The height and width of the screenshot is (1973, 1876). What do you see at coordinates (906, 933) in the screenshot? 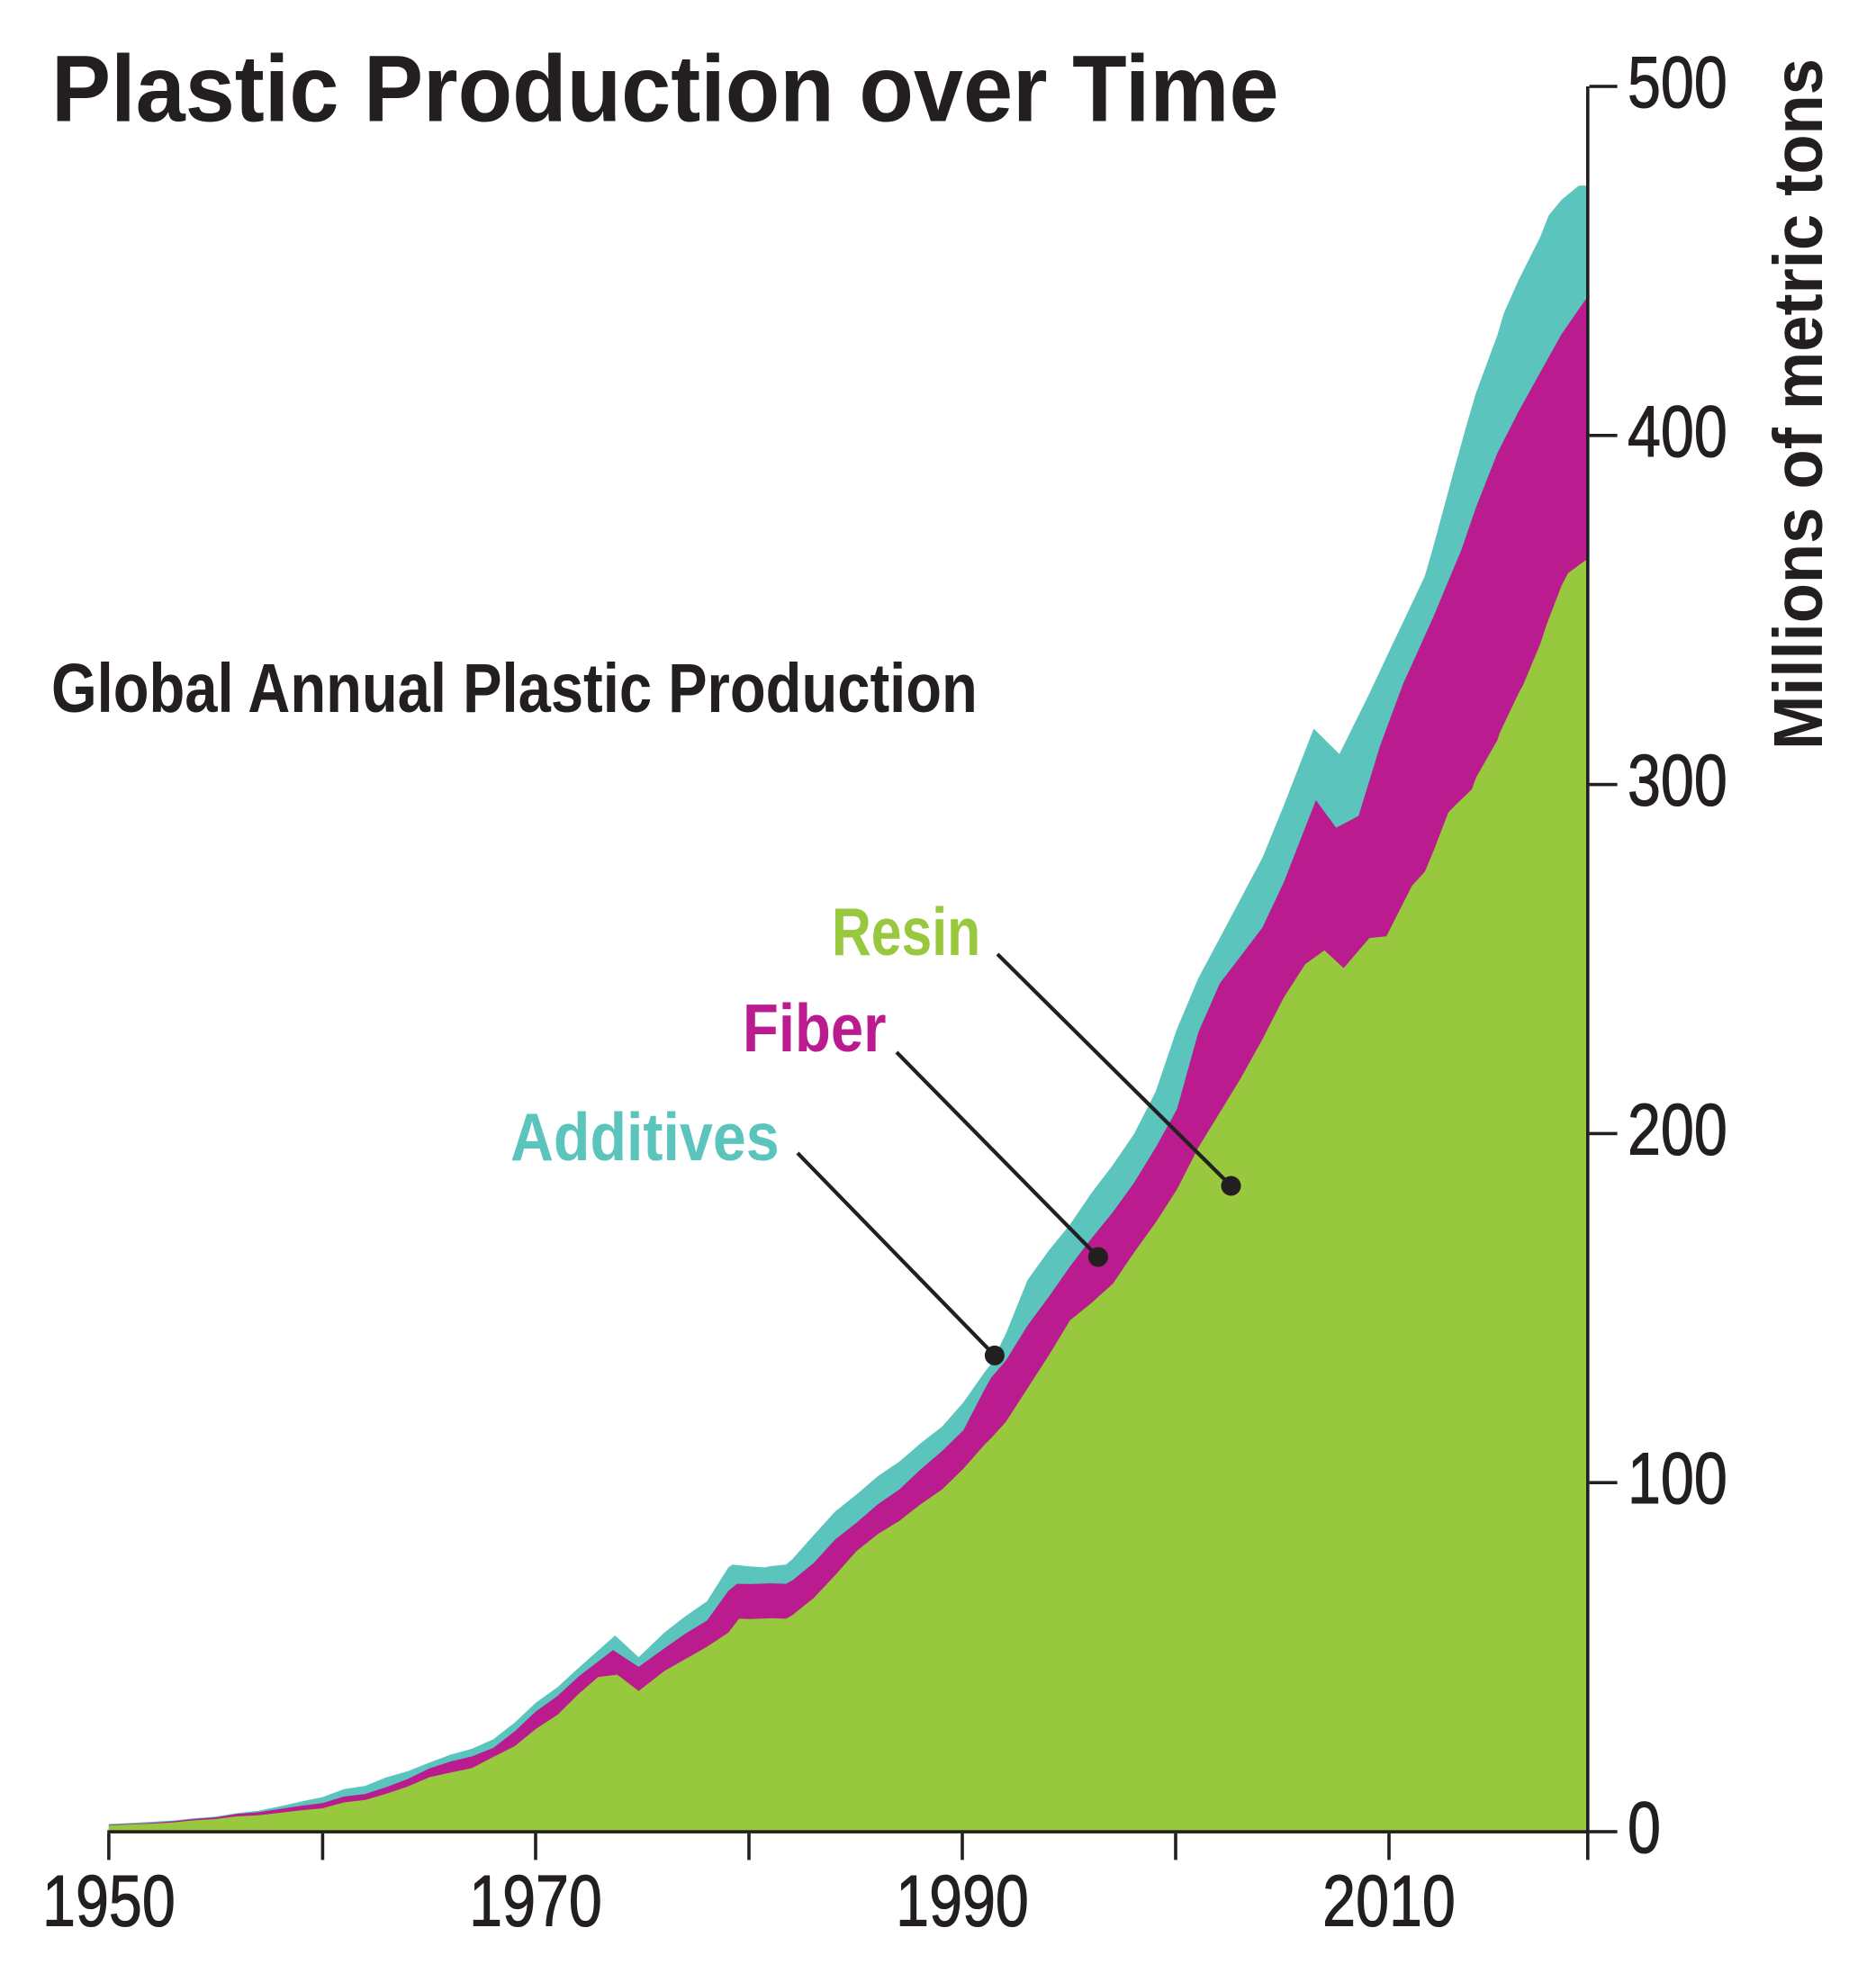
I see `svg-text: Resin` at bounding box center [906, 933].